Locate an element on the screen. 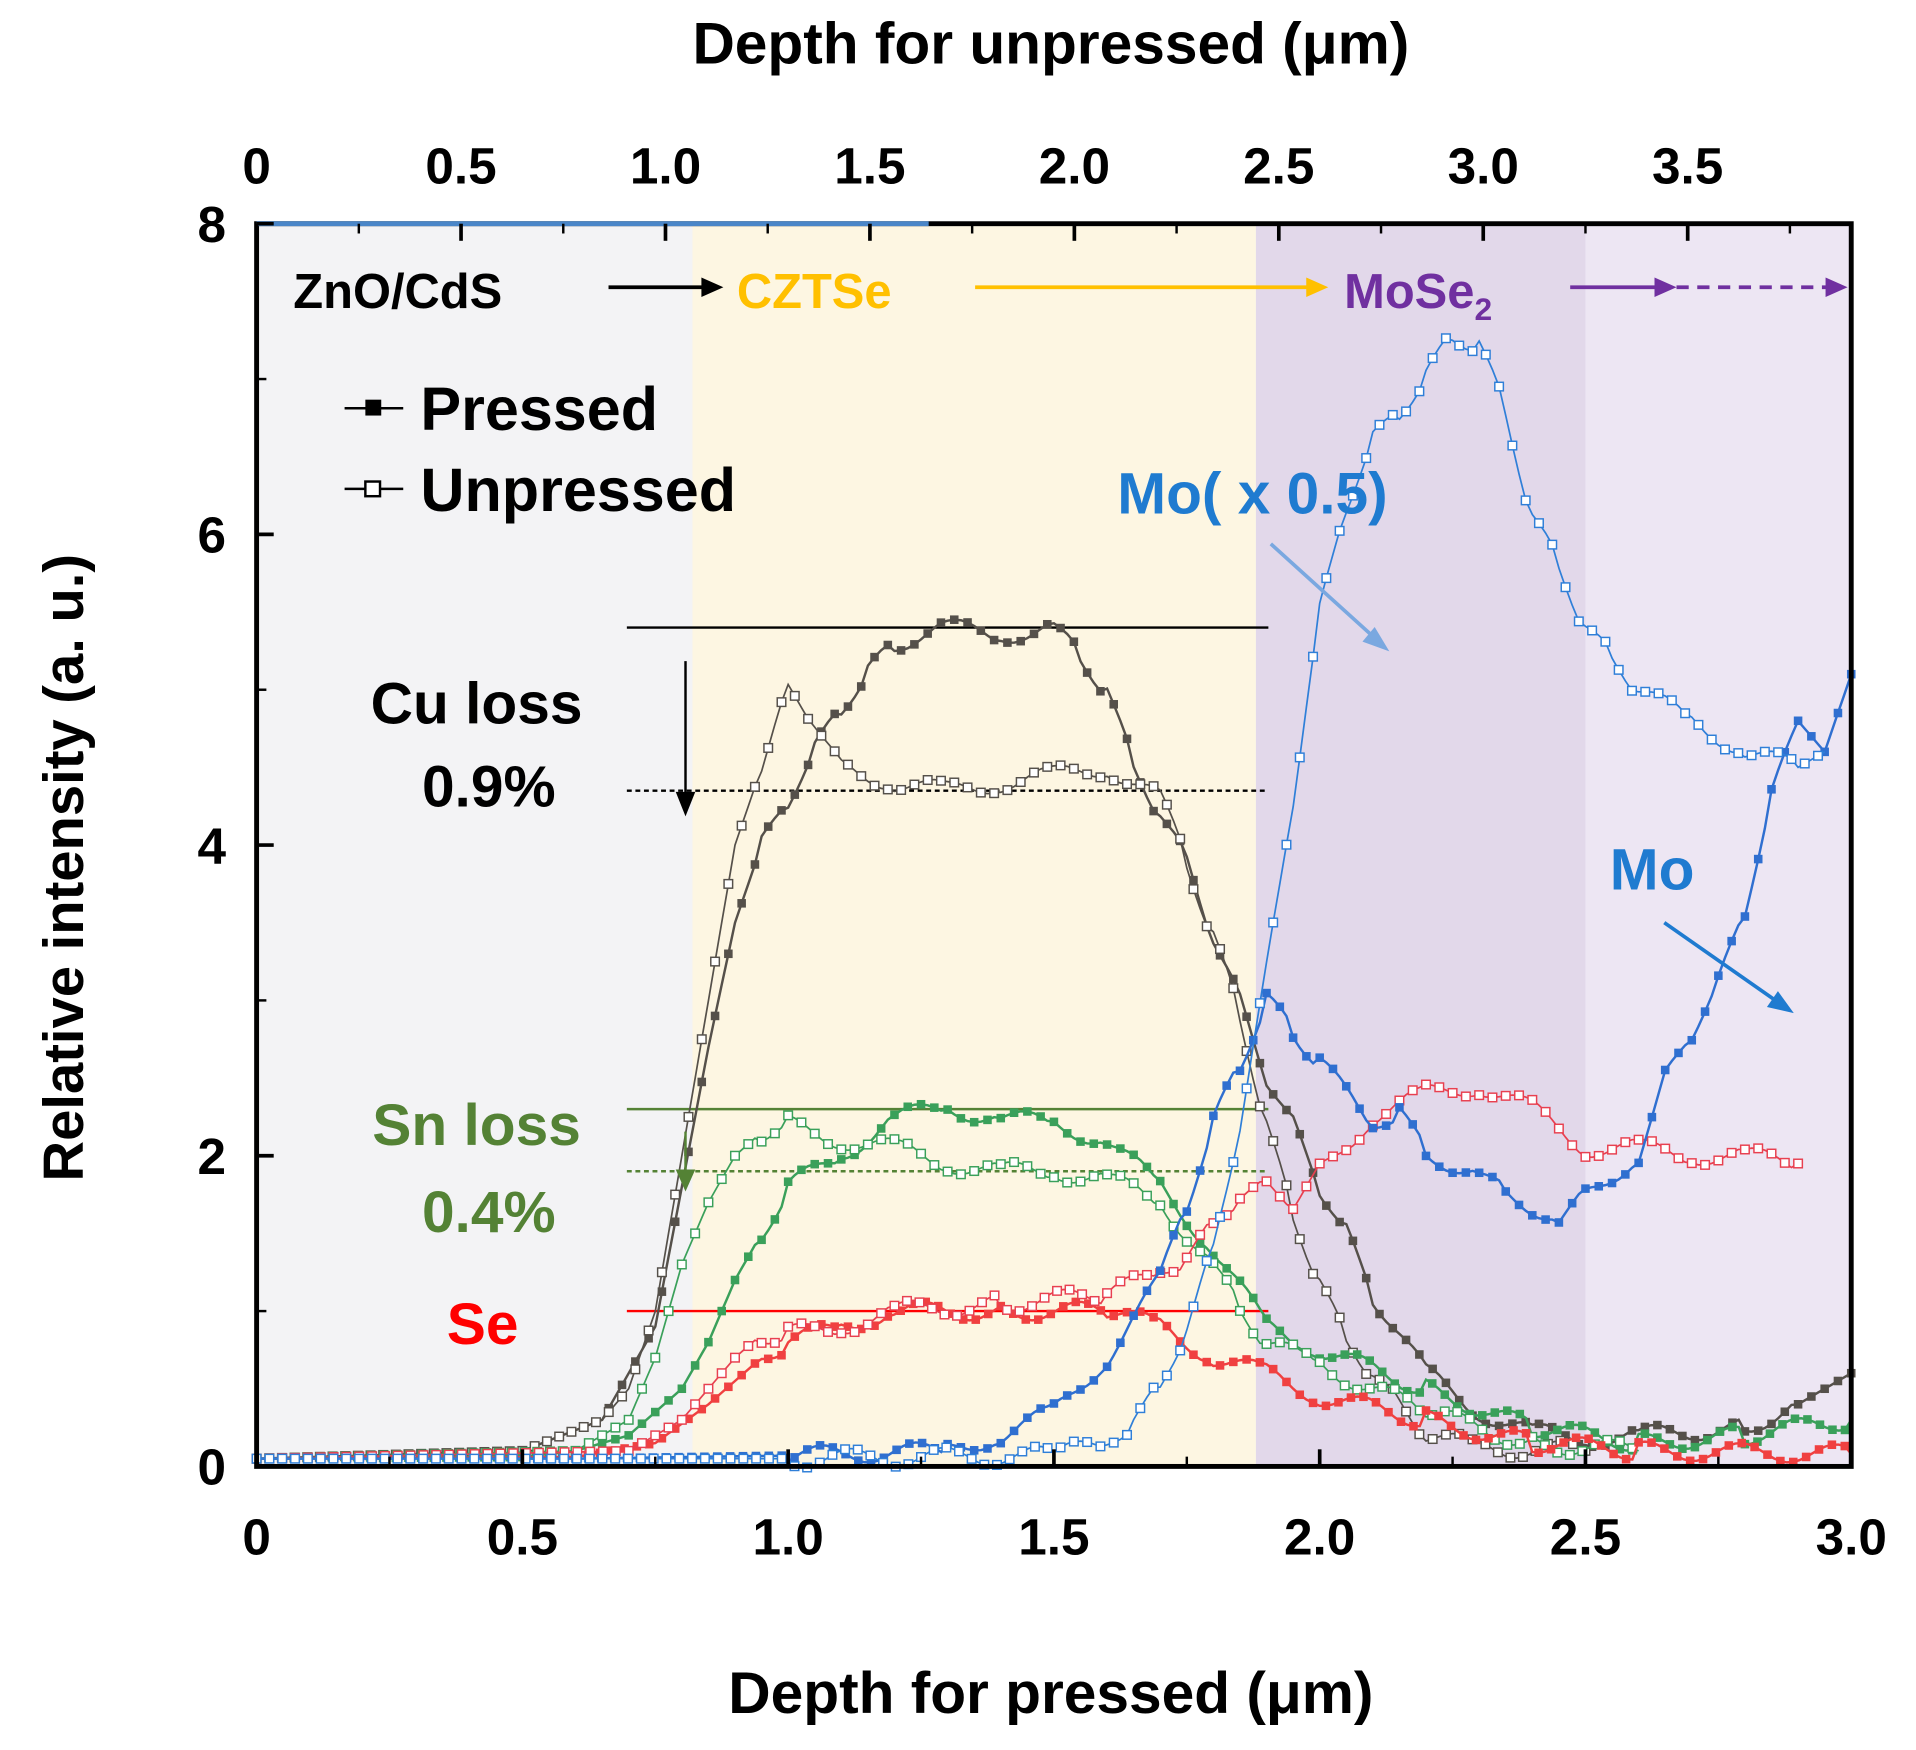 Image resolution: width=1916 pixels, height=1750 pixels. region-label-czts: CZTSe is located at coordinates (814, 292).